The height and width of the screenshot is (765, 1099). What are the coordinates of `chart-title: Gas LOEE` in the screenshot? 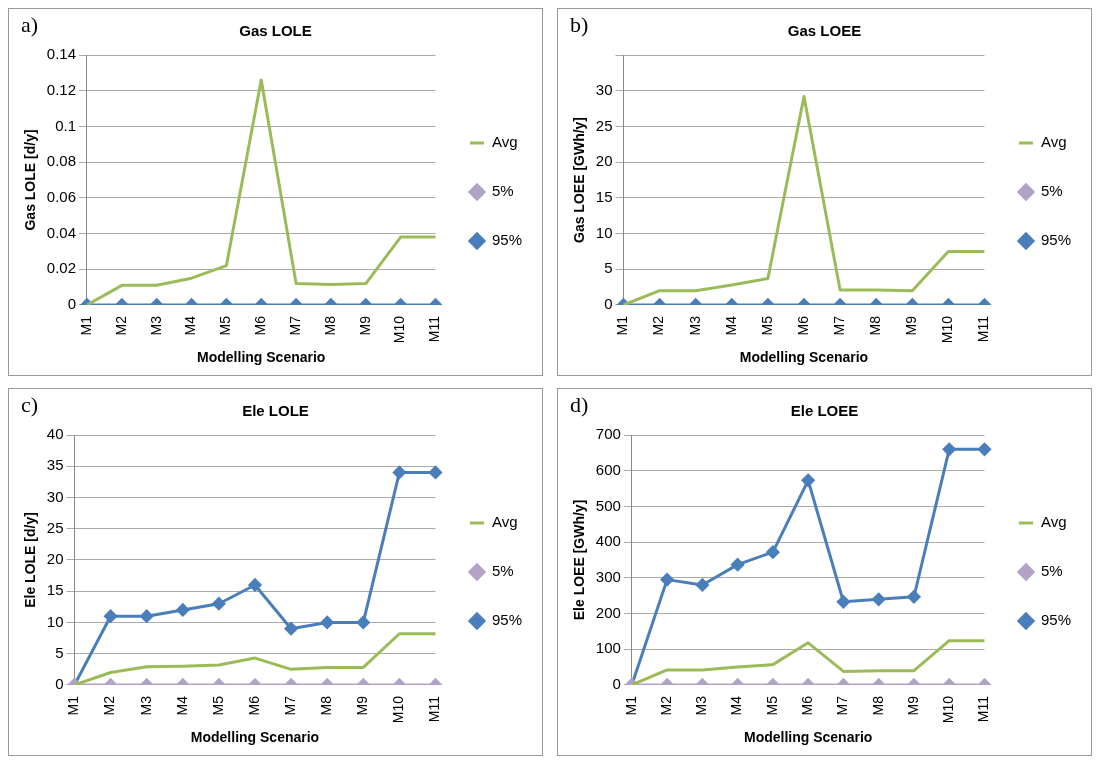 It's located at (824, 31).